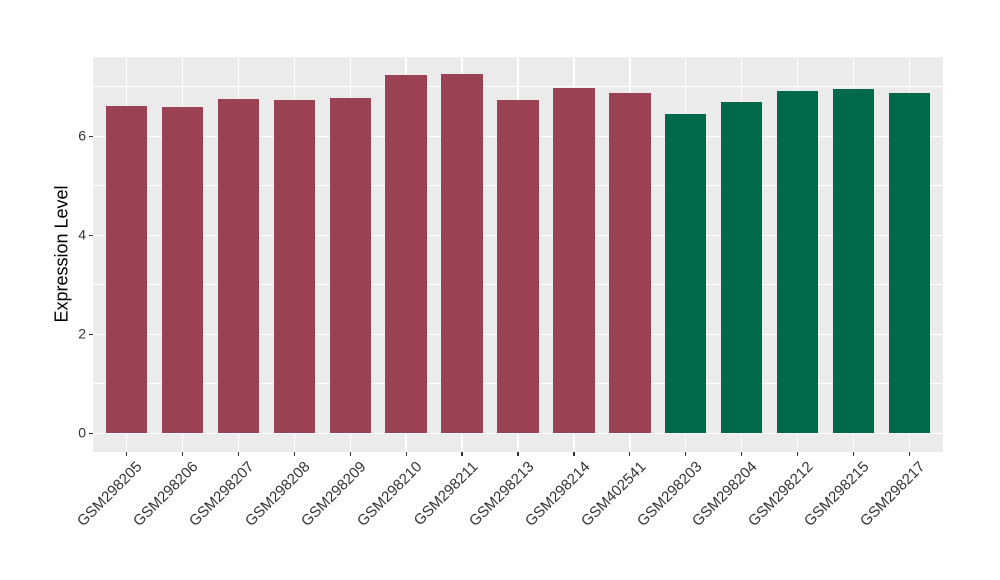  What do you see at coordinates (741, 268) in the screenshot?
I see `bar-GSM298204` at bounding box center [741, 268].